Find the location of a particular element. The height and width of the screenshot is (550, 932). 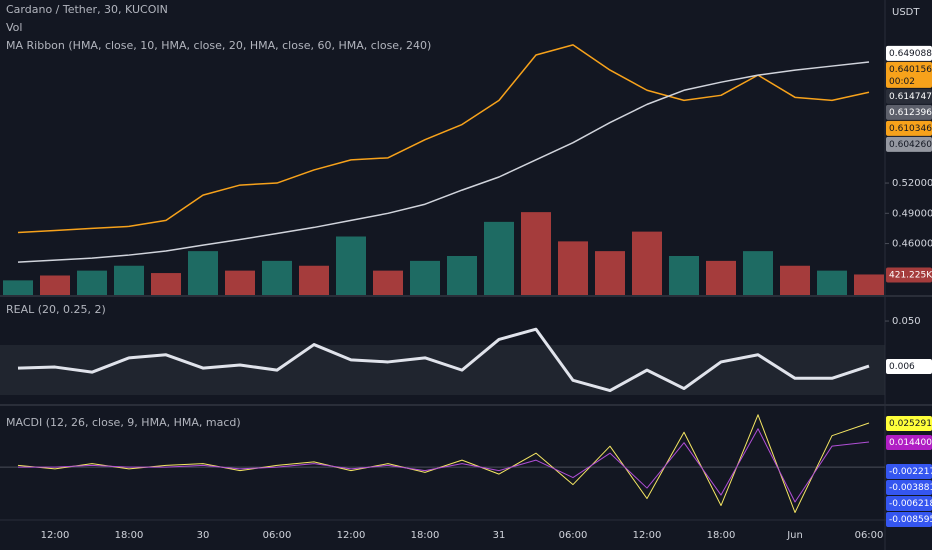

countdown-label: 00:02 is located at coordinates (902, 82).